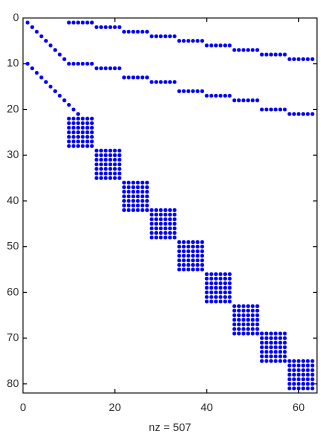  What do you see at coordinates (13, 338) in the screenshot?
I see `y-tick-label: 70` at bounding box center [13, 338].